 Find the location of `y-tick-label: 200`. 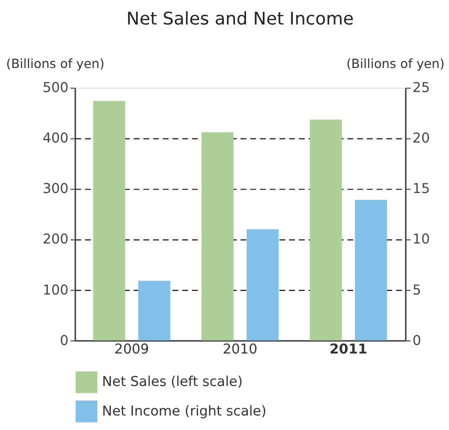

y-tick-label: 200 is located at coordinates (55, 240).